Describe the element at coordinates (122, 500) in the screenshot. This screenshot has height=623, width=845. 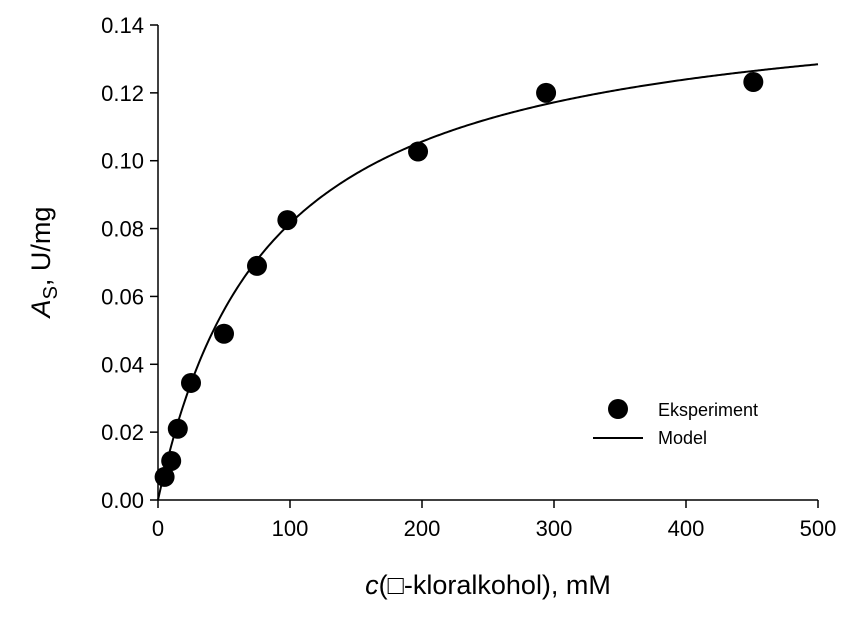
I see `y-tick-label: 0.00` at that location.